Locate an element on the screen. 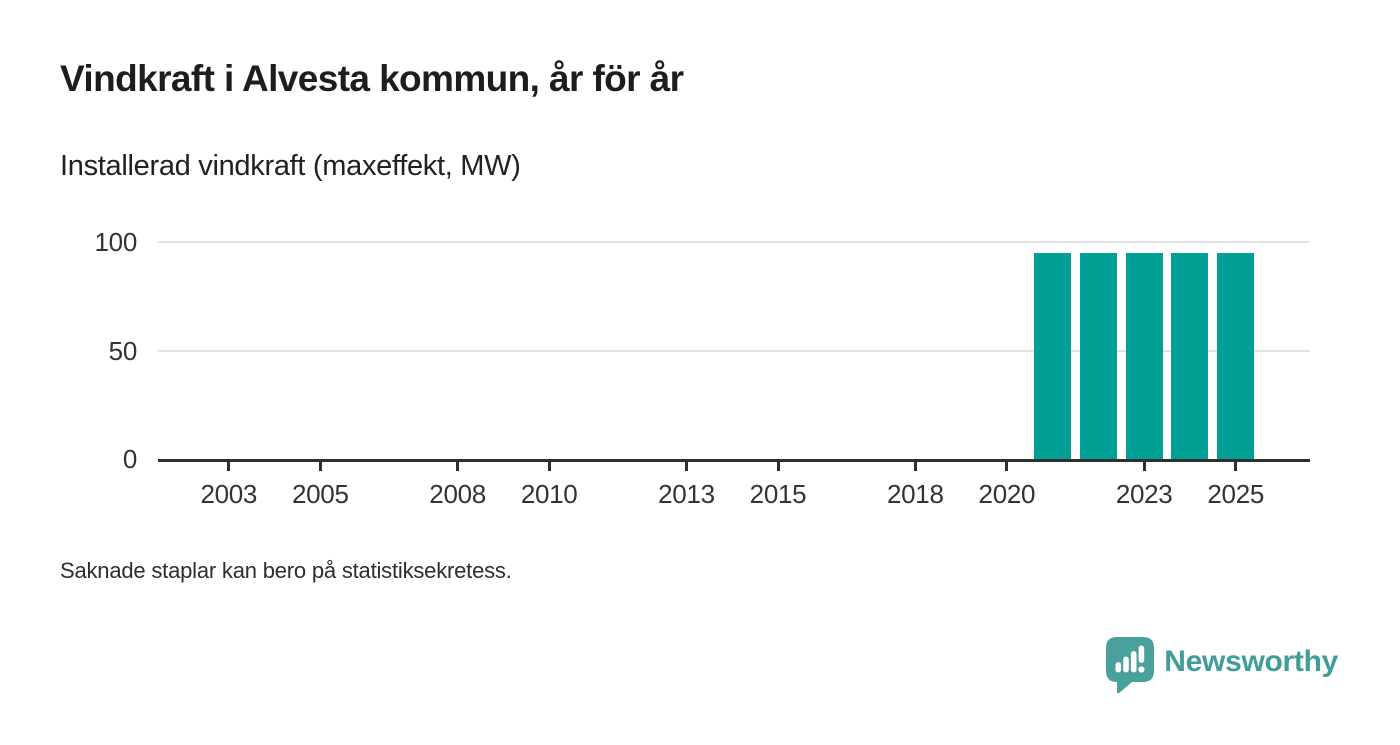 This screenshot has height=745, width=1400. x-axis-tick-2018 is located at coordinates (915, 466).